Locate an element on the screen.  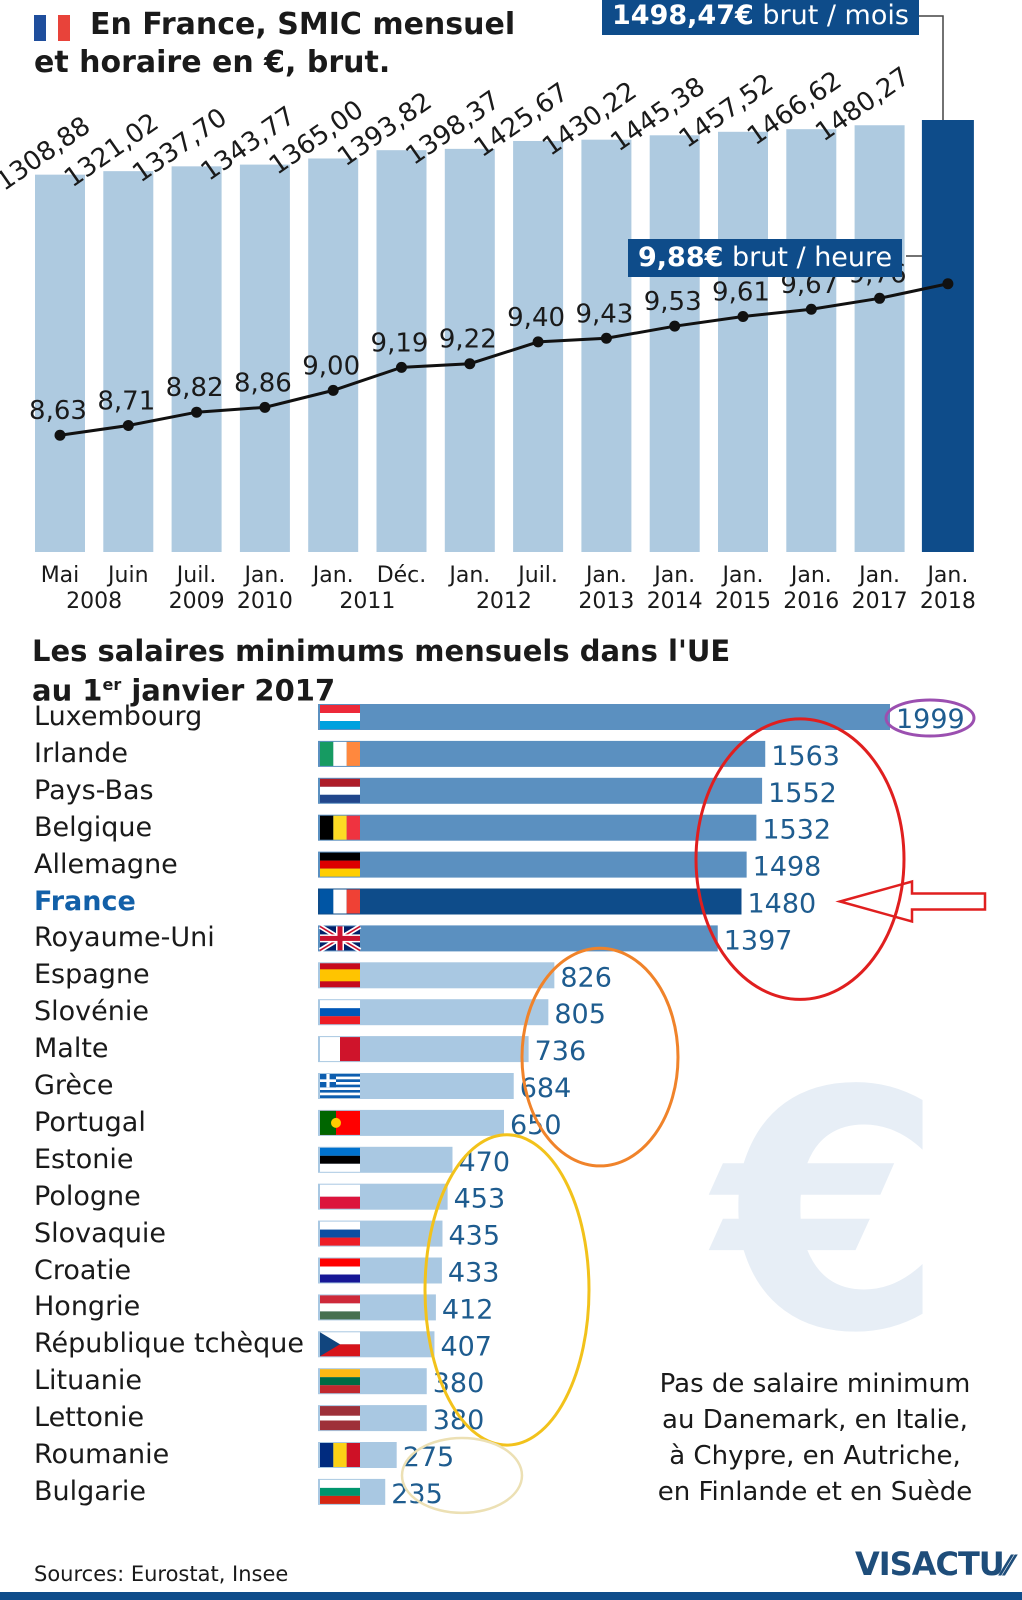
eu-country-label: France is located at coordinates (85, 901).